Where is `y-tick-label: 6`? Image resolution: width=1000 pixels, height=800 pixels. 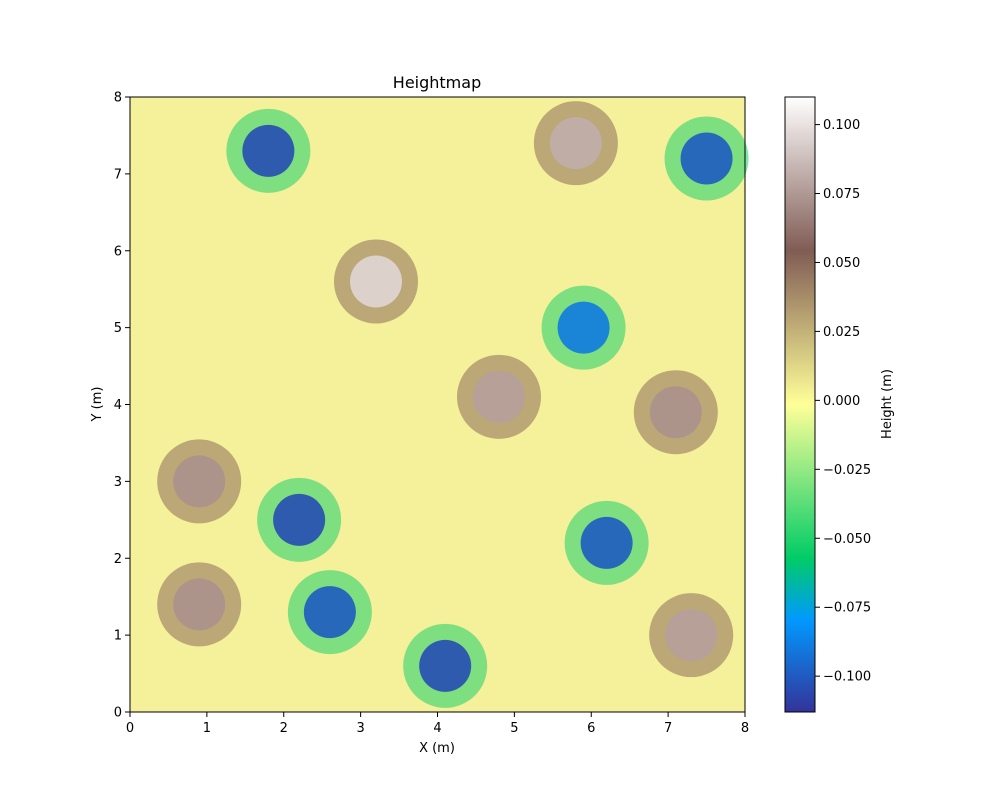
y-tick-label: 6 is located at coordinates (118, 251).